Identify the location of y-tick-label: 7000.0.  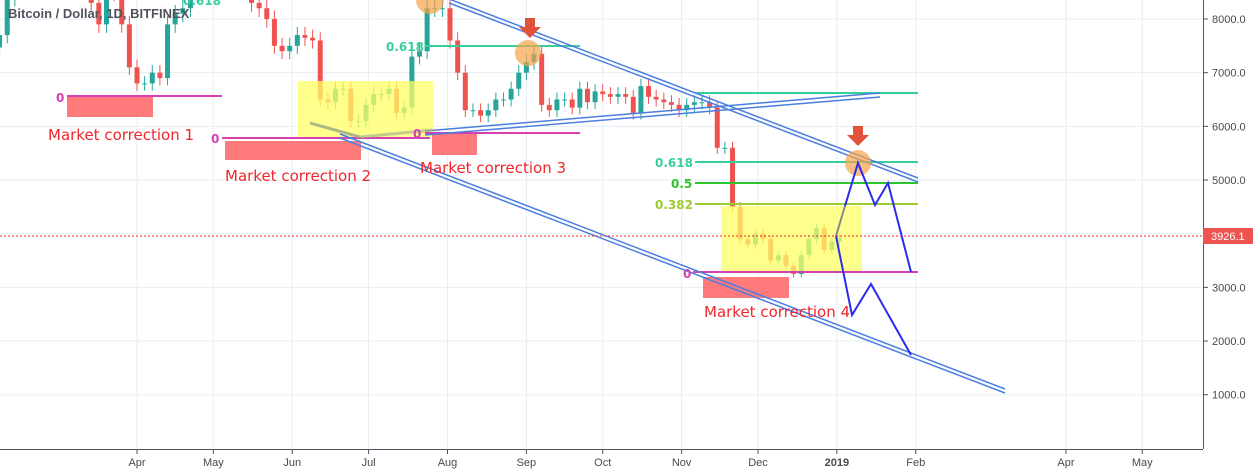
(1229, 74).